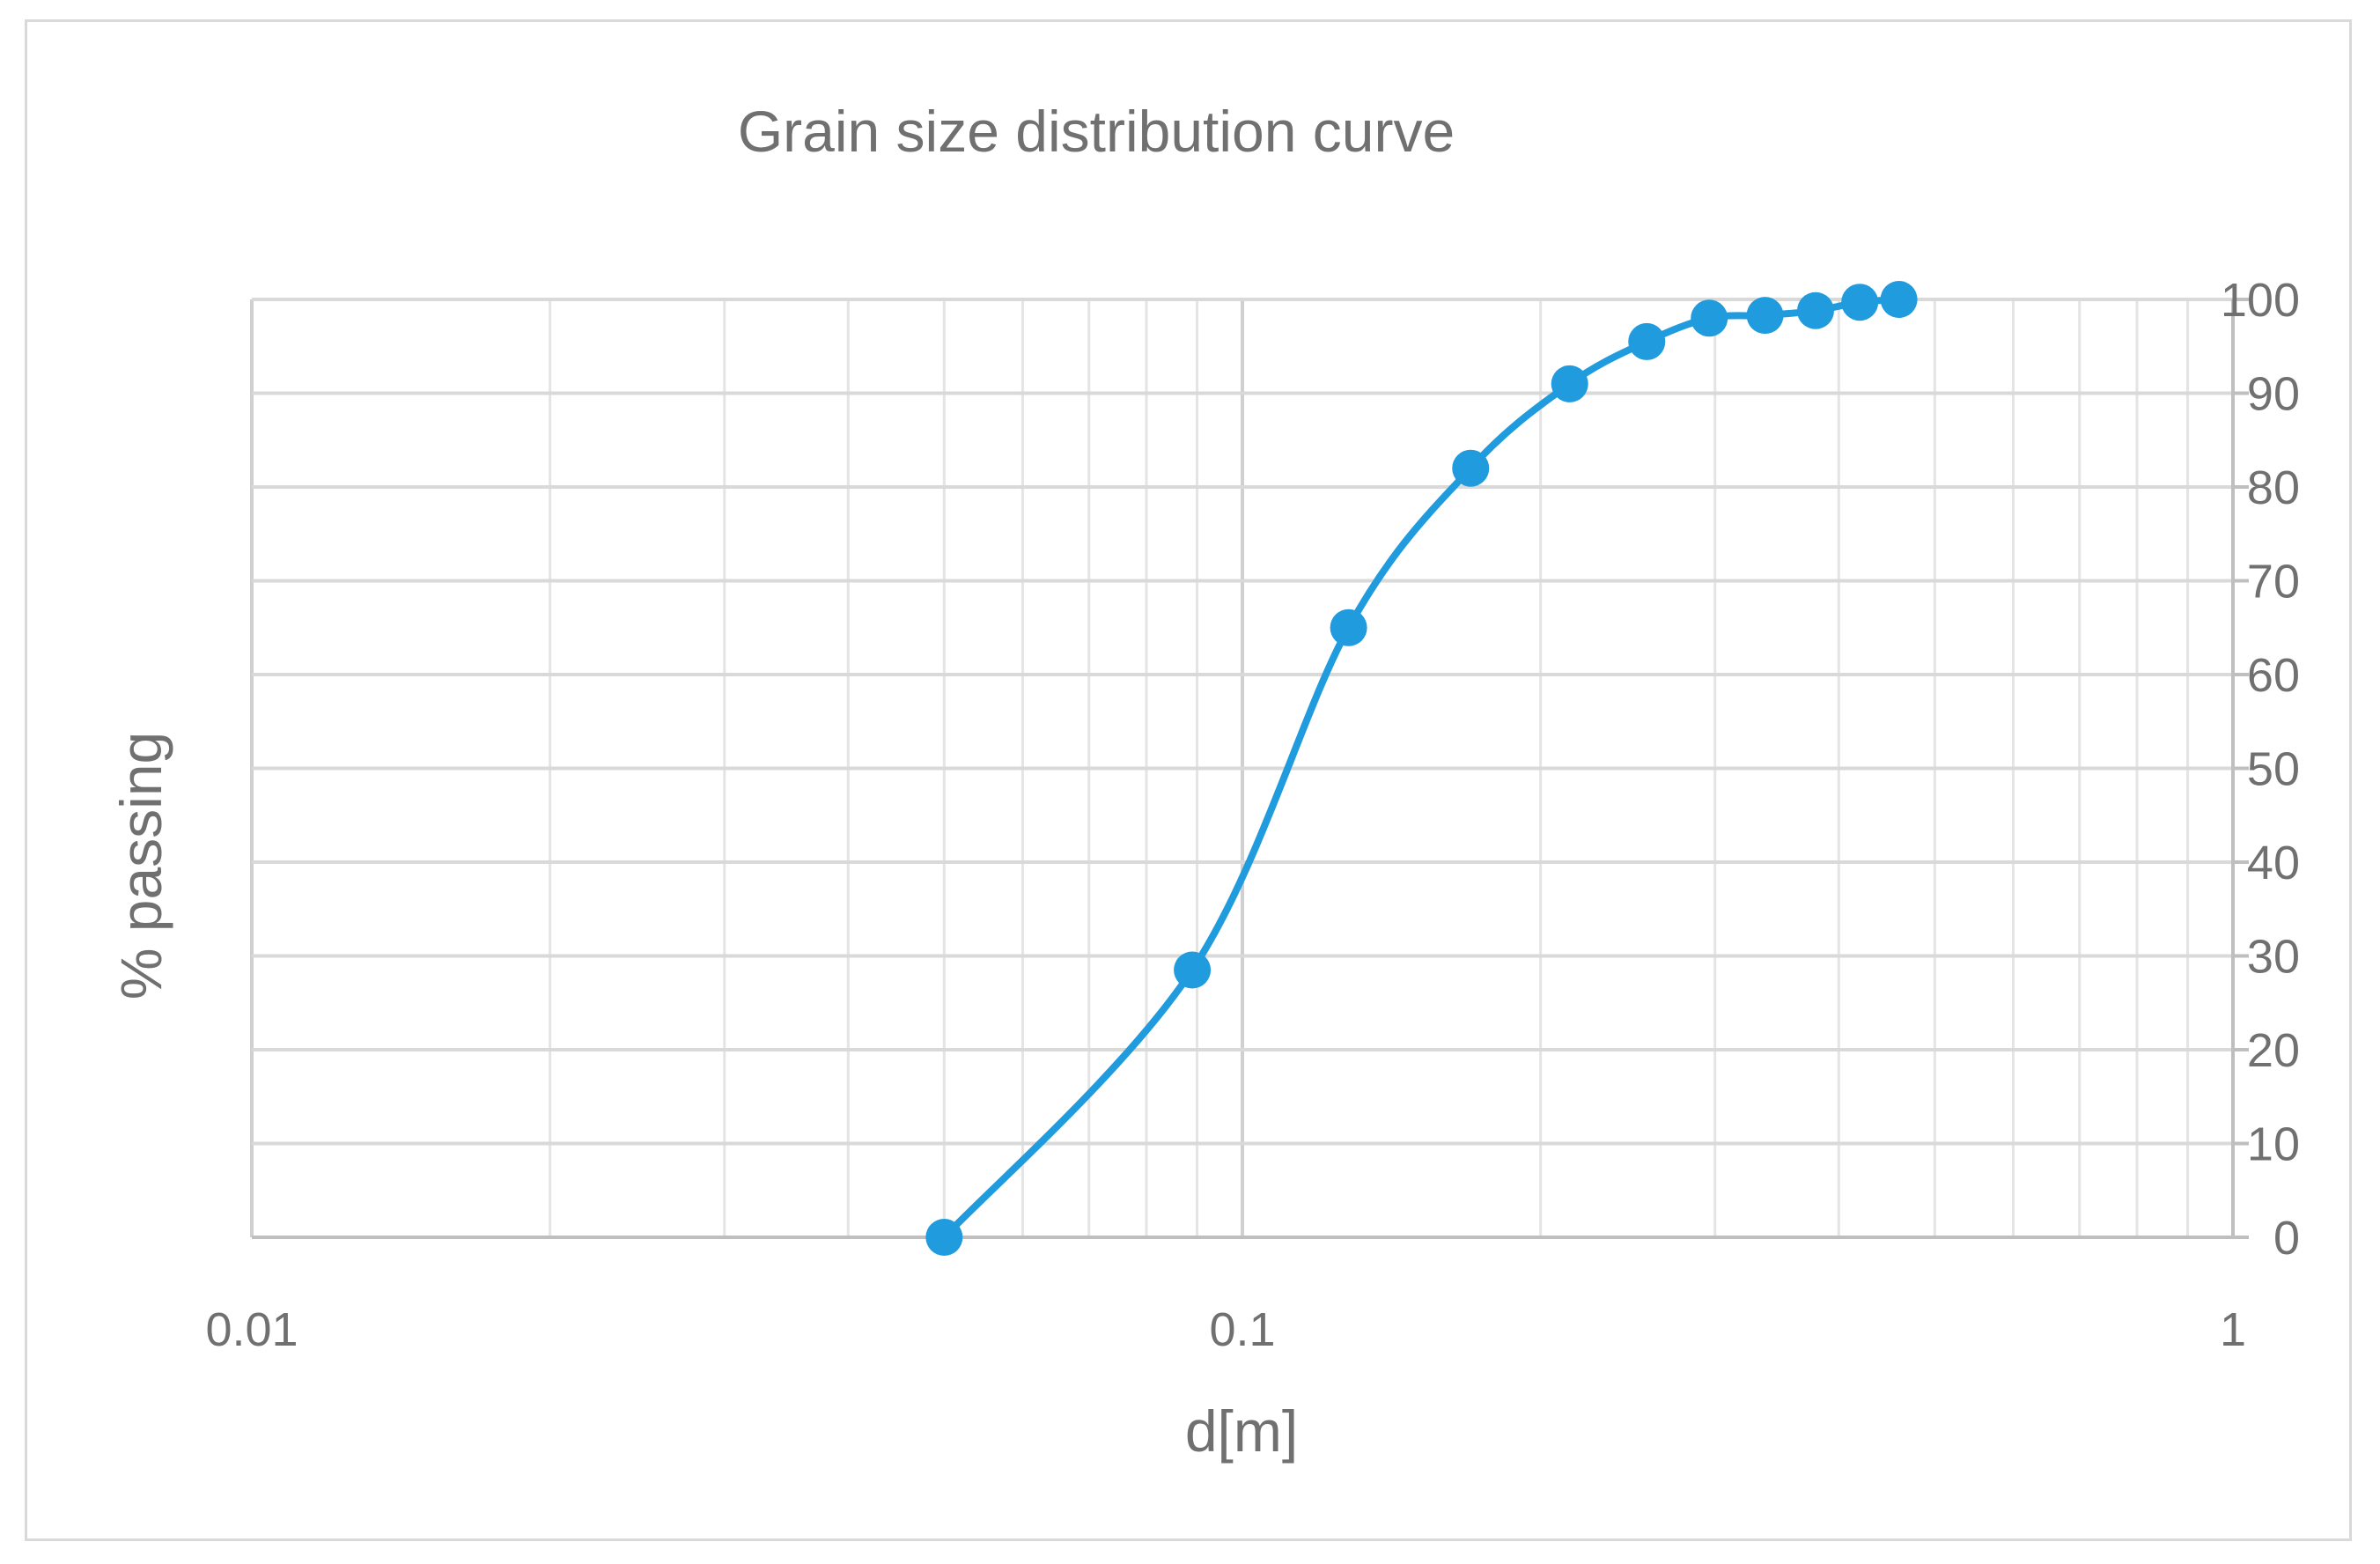  Describe the element at coordinates (2260, 300) in the screenshot. I see `y-tick-label: 100` at that location.